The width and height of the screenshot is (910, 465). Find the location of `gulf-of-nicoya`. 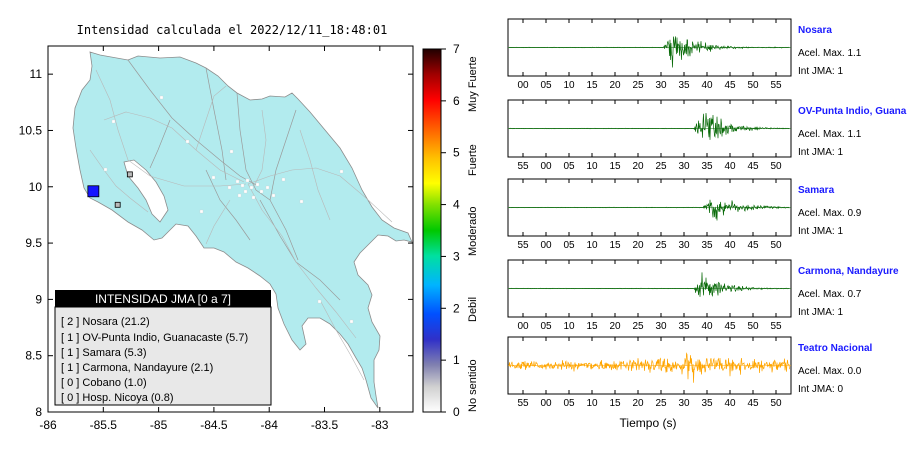

gulf-of-nicoya is located at coordinates (146, 191).